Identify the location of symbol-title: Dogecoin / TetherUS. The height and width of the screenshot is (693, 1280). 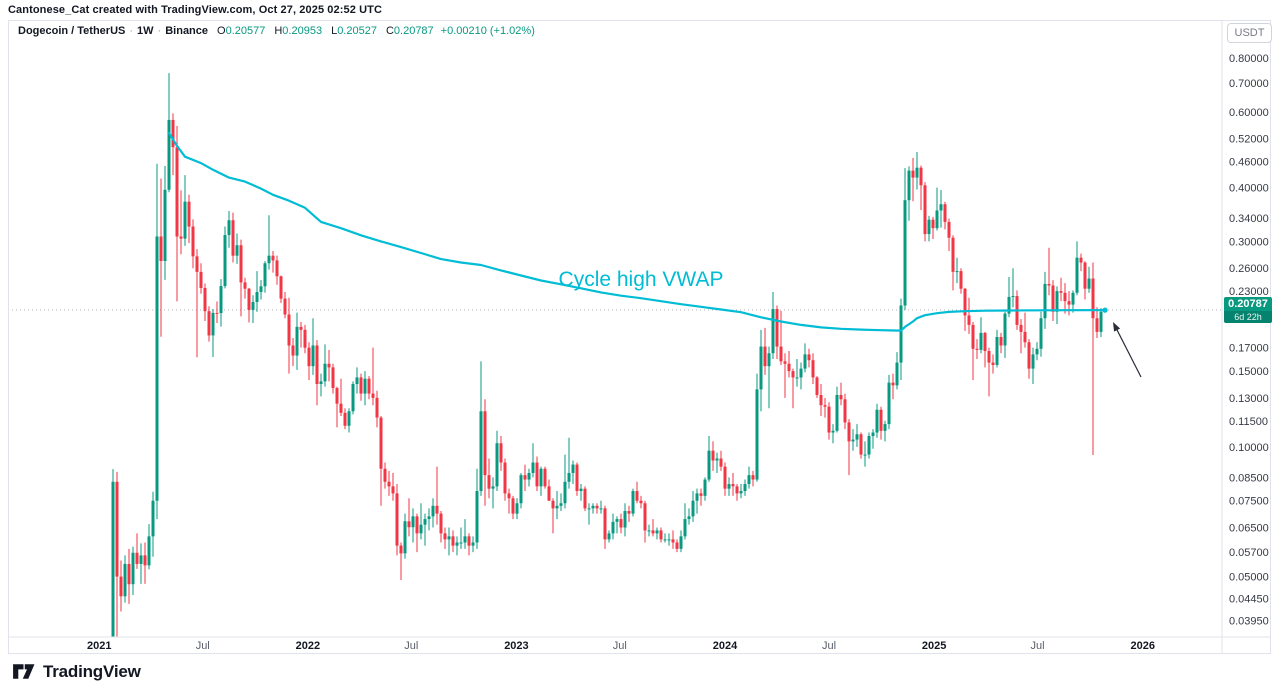
(72, 31).